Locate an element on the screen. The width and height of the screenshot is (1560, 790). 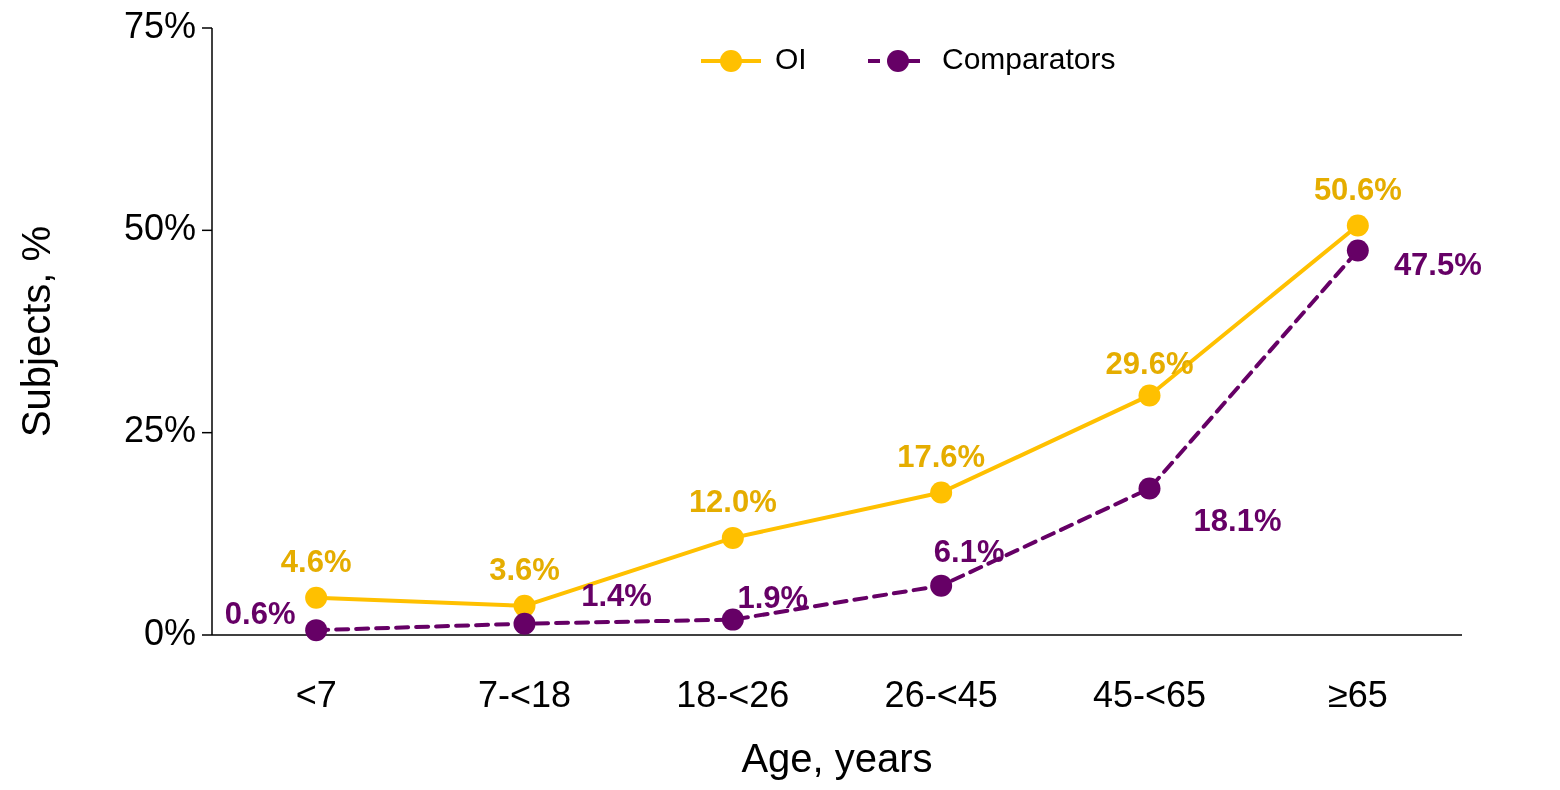
y-tick-label: 75% is located at coordinates (159, 25).